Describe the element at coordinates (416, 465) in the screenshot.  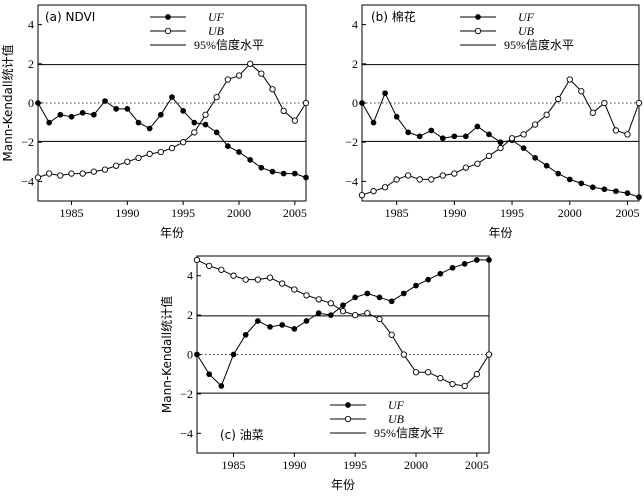
I see `x-tick-label: 2000` at that location.